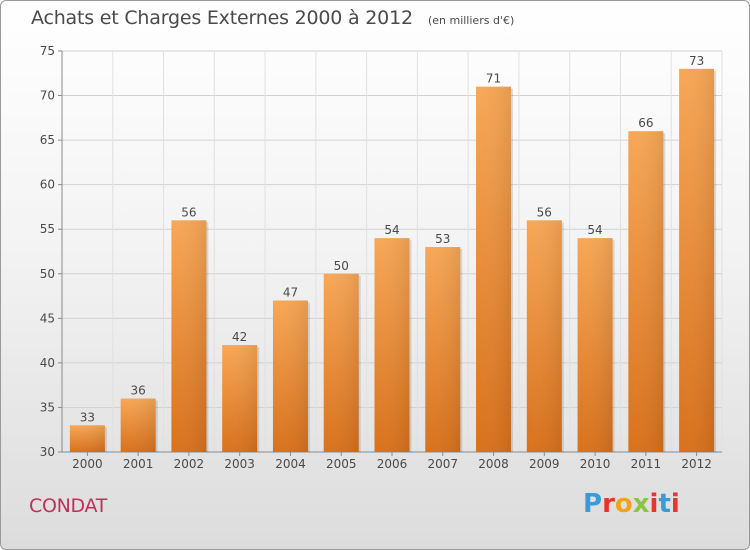 The image size is (750, 550). I want to click on x-tick-label: 2012, so click(696, 464).